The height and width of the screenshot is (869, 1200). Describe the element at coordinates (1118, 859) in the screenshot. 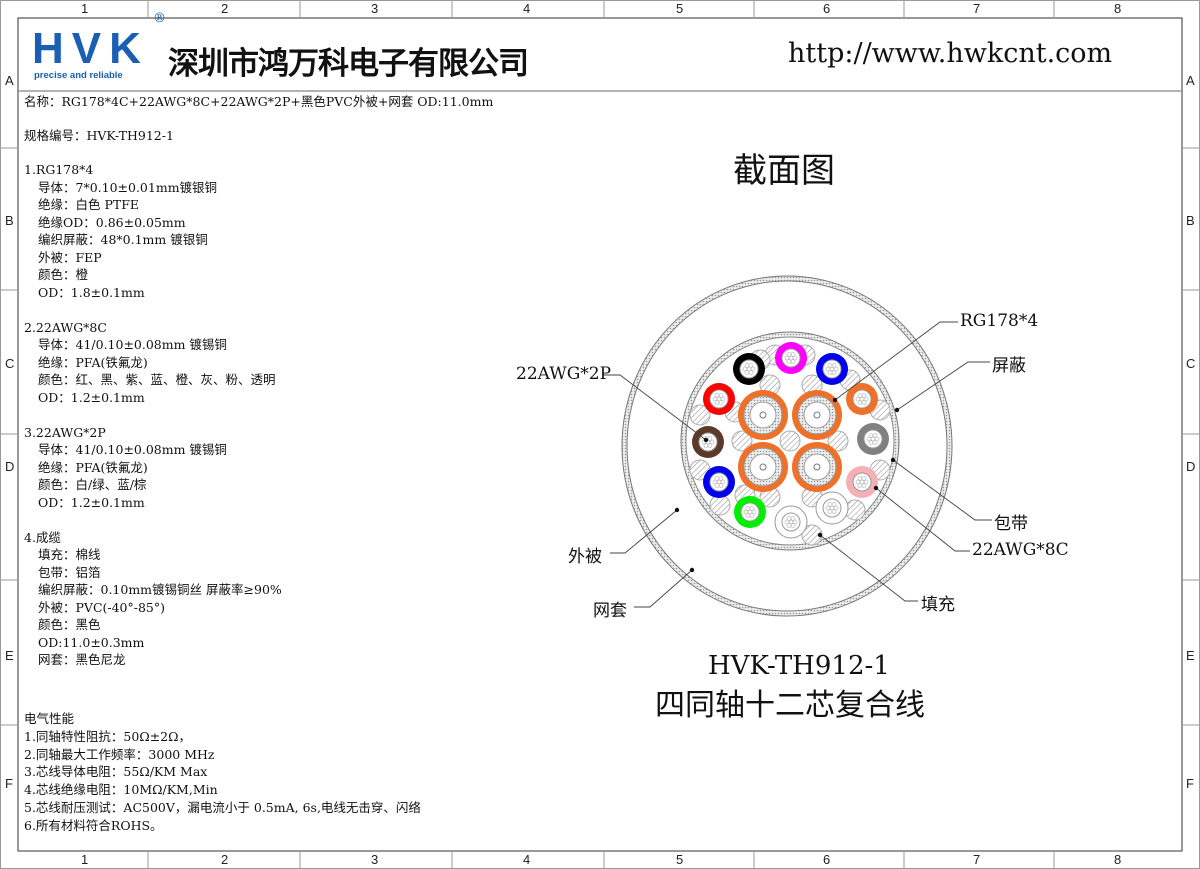

I see `column-label: 8` at that location.